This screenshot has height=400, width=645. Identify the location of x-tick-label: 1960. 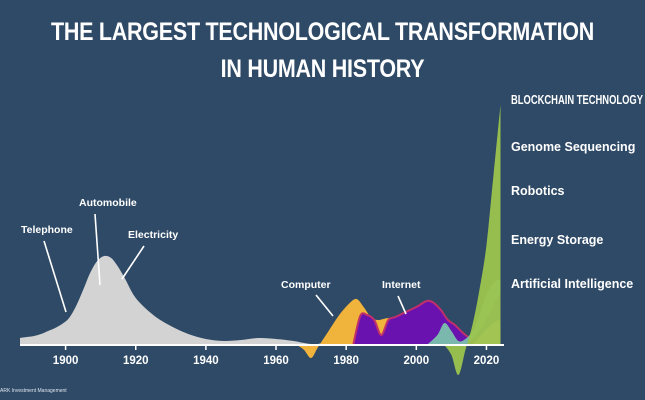
(276, 361).